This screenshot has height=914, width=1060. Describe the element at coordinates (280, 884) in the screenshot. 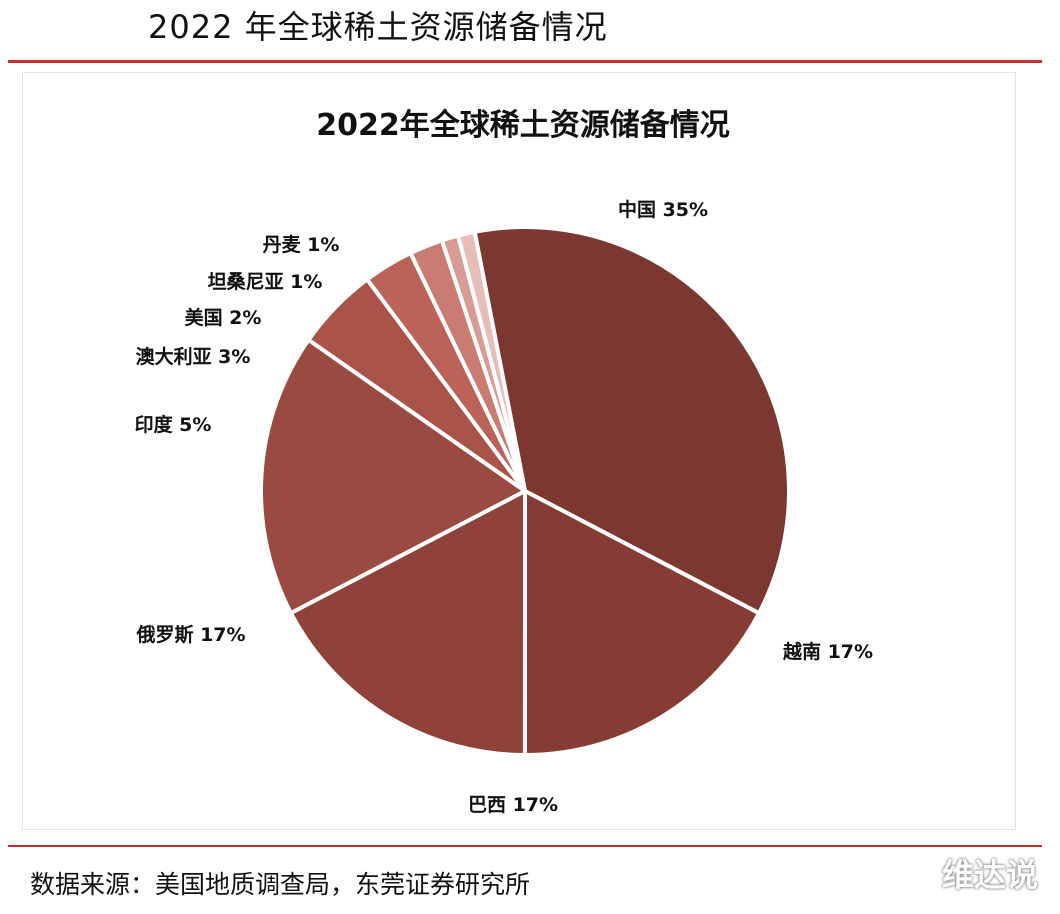

I see `data-source: 数据来源：美国地质调查局，东莞证券研究所` at that location.